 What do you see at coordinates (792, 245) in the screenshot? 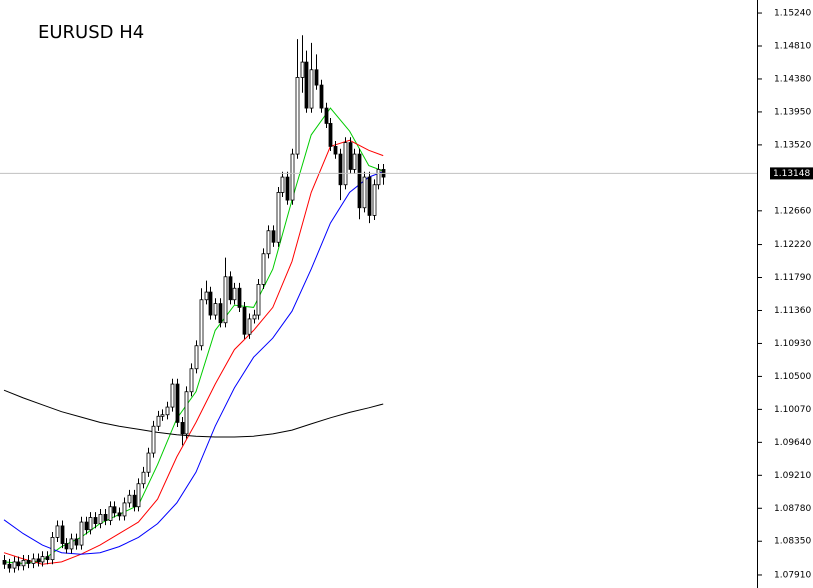
I see `y-tick-label: 1.12220` at bounding box center [792, 245].